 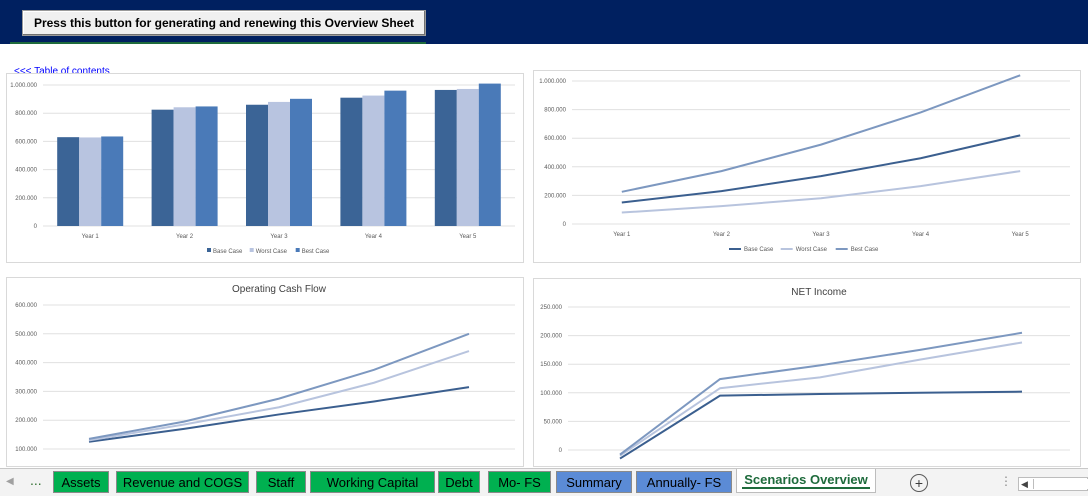 I want to click on y-tick-label: 150.000, so click(x=551, y=365).